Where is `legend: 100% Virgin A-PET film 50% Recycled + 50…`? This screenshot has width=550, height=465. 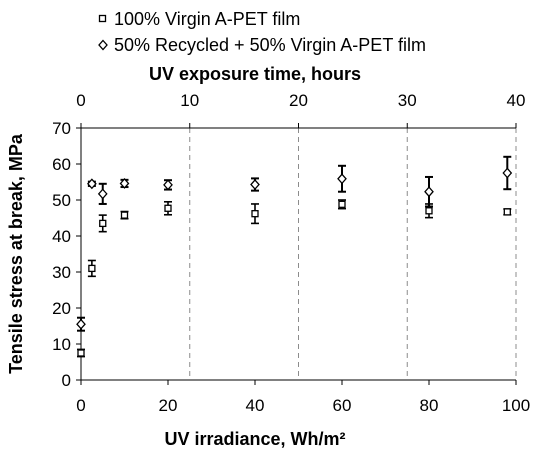
legend: 100% Virgin A-PET film 50% Recycled + 50… is located at coordinates (259, 32).